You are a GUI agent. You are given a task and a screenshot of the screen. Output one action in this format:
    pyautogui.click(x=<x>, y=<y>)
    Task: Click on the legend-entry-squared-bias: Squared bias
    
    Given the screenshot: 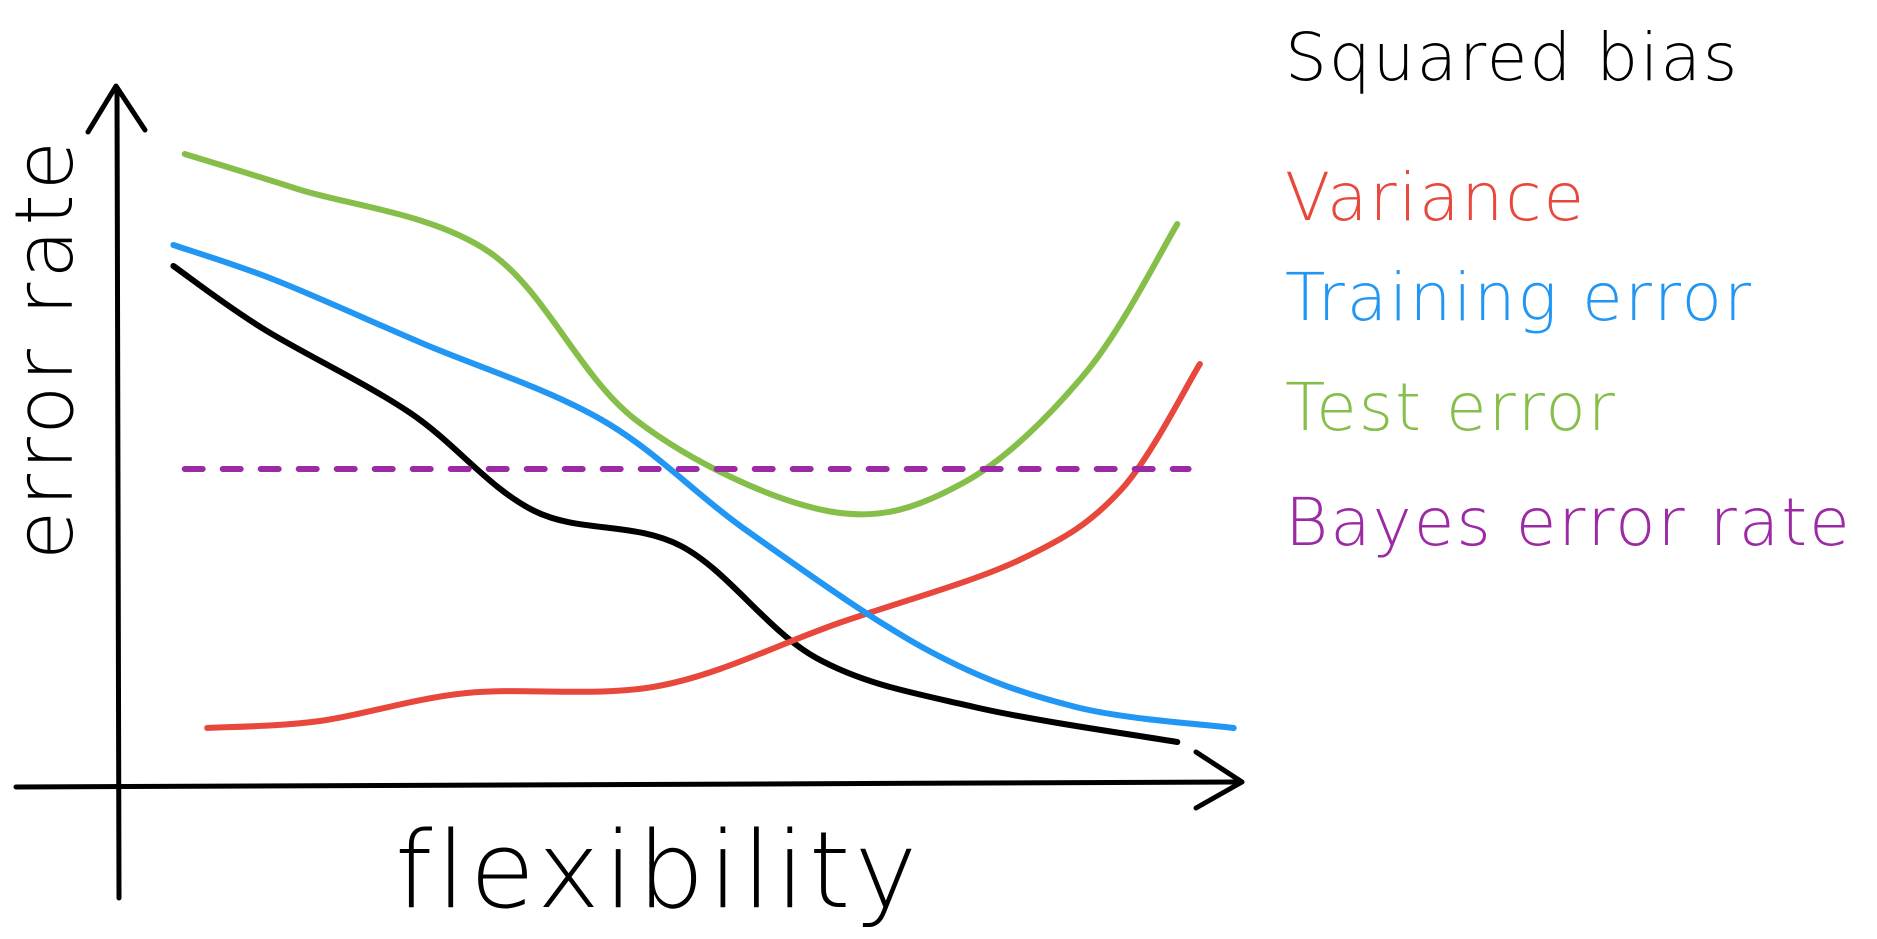 What is the action you would take?
    pyautogui.click(x=1512, y=57)
    